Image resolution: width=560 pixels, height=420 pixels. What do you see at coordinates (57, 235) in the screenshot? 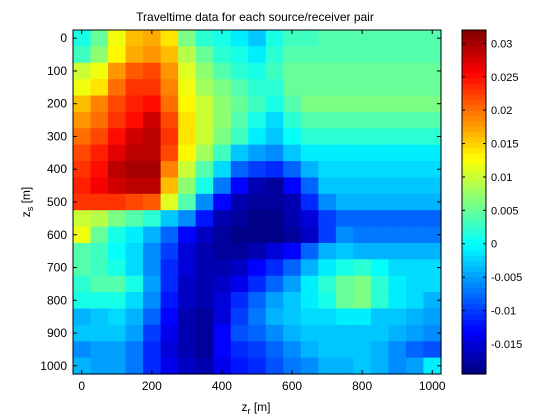
I see `y-tick-label: 600` at bounding box center [57, 235].